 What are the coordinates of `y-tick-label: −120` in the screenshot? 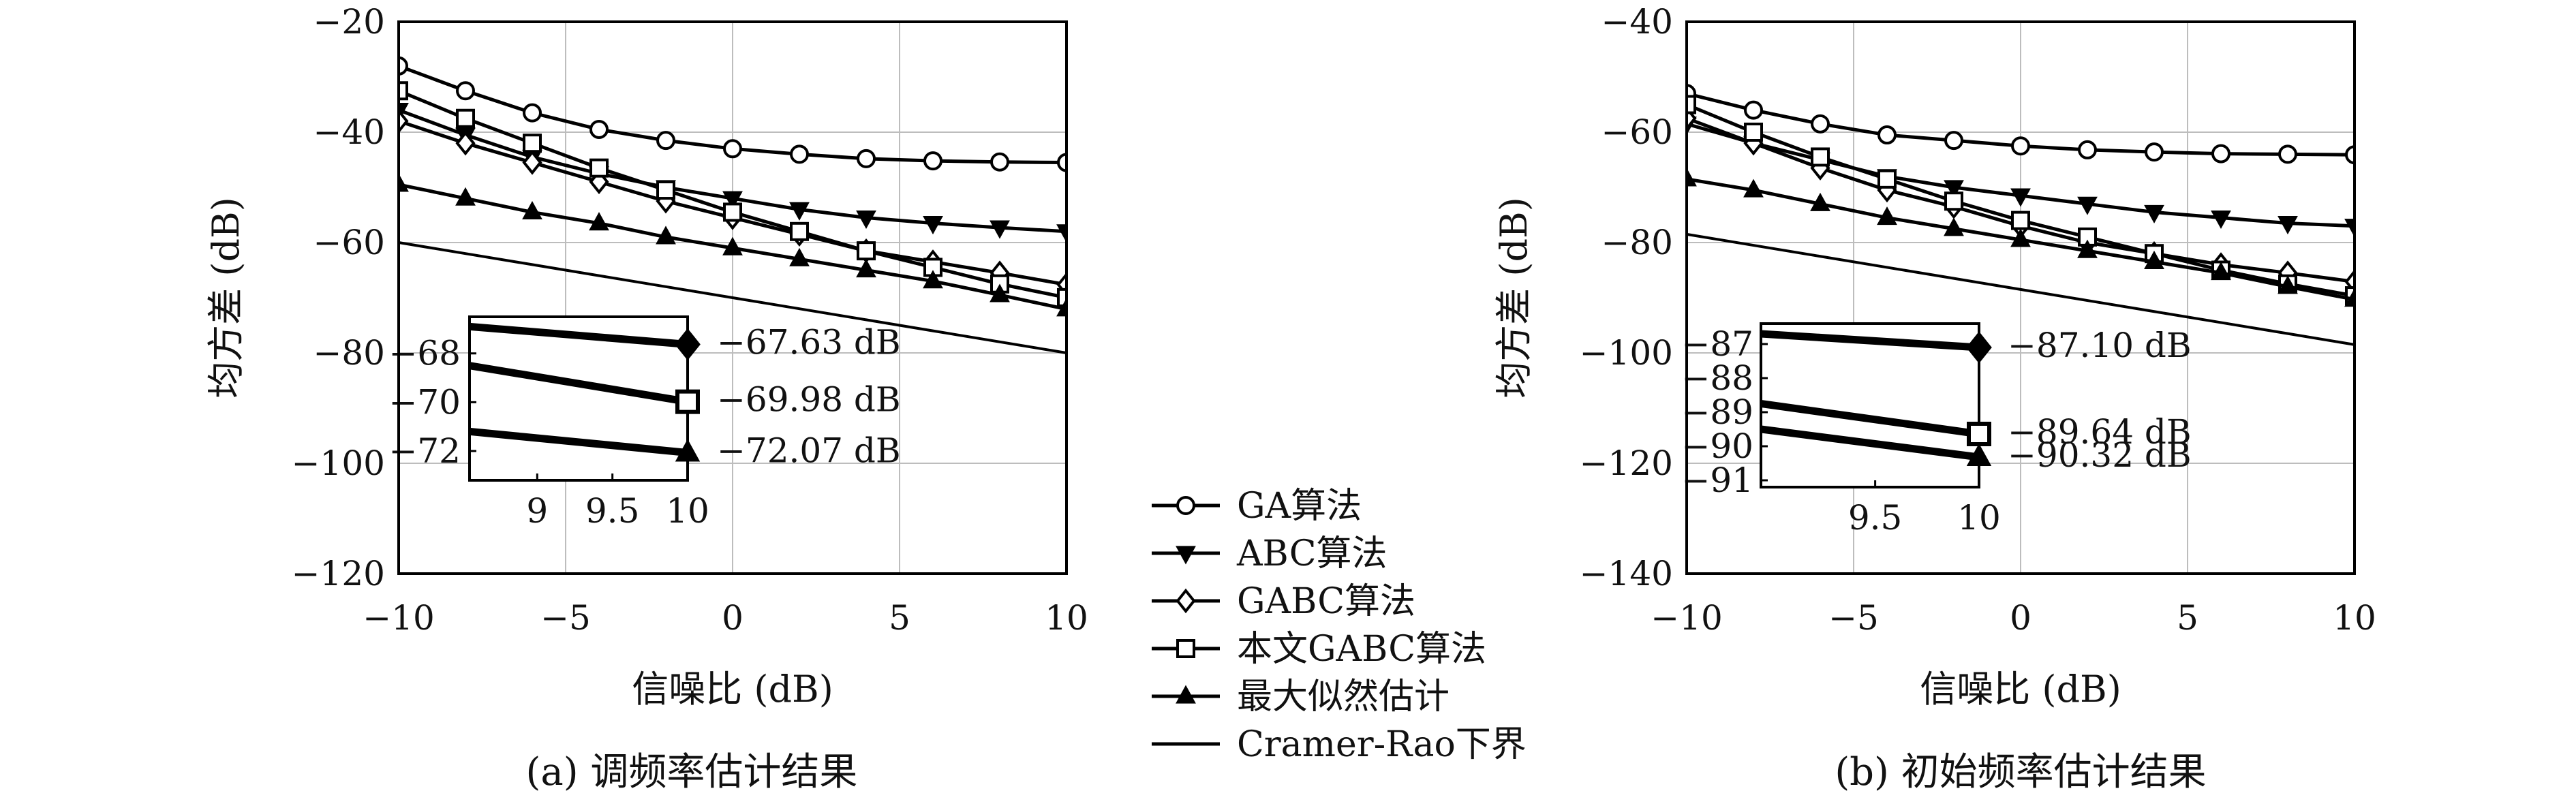 It's located at (338, 573).